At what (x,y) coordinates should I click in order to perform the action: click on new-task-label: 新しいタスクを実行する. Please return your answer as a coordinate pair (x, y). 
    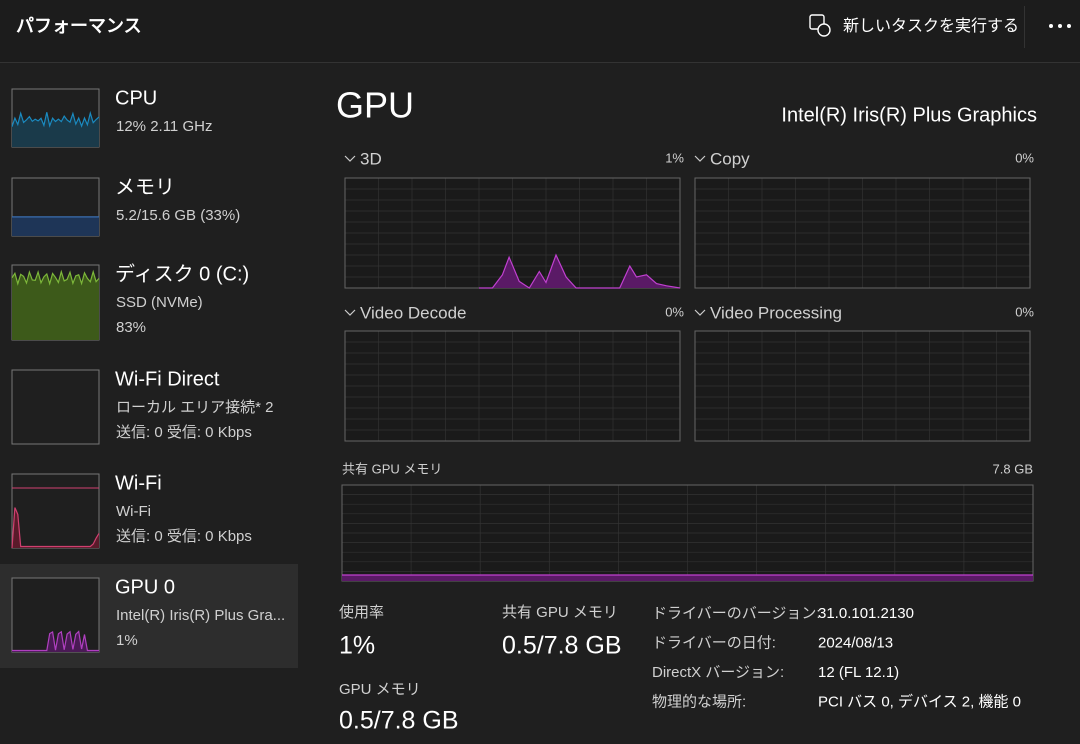
    Looking at the image, I should click on (931, 26).